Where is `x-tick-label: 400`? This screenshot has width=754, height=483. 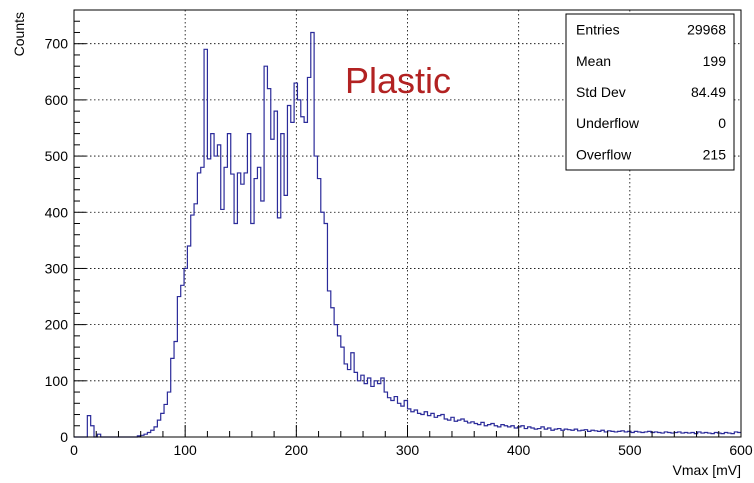 x-tick-label: 400 is located at coordinates (519, 450).